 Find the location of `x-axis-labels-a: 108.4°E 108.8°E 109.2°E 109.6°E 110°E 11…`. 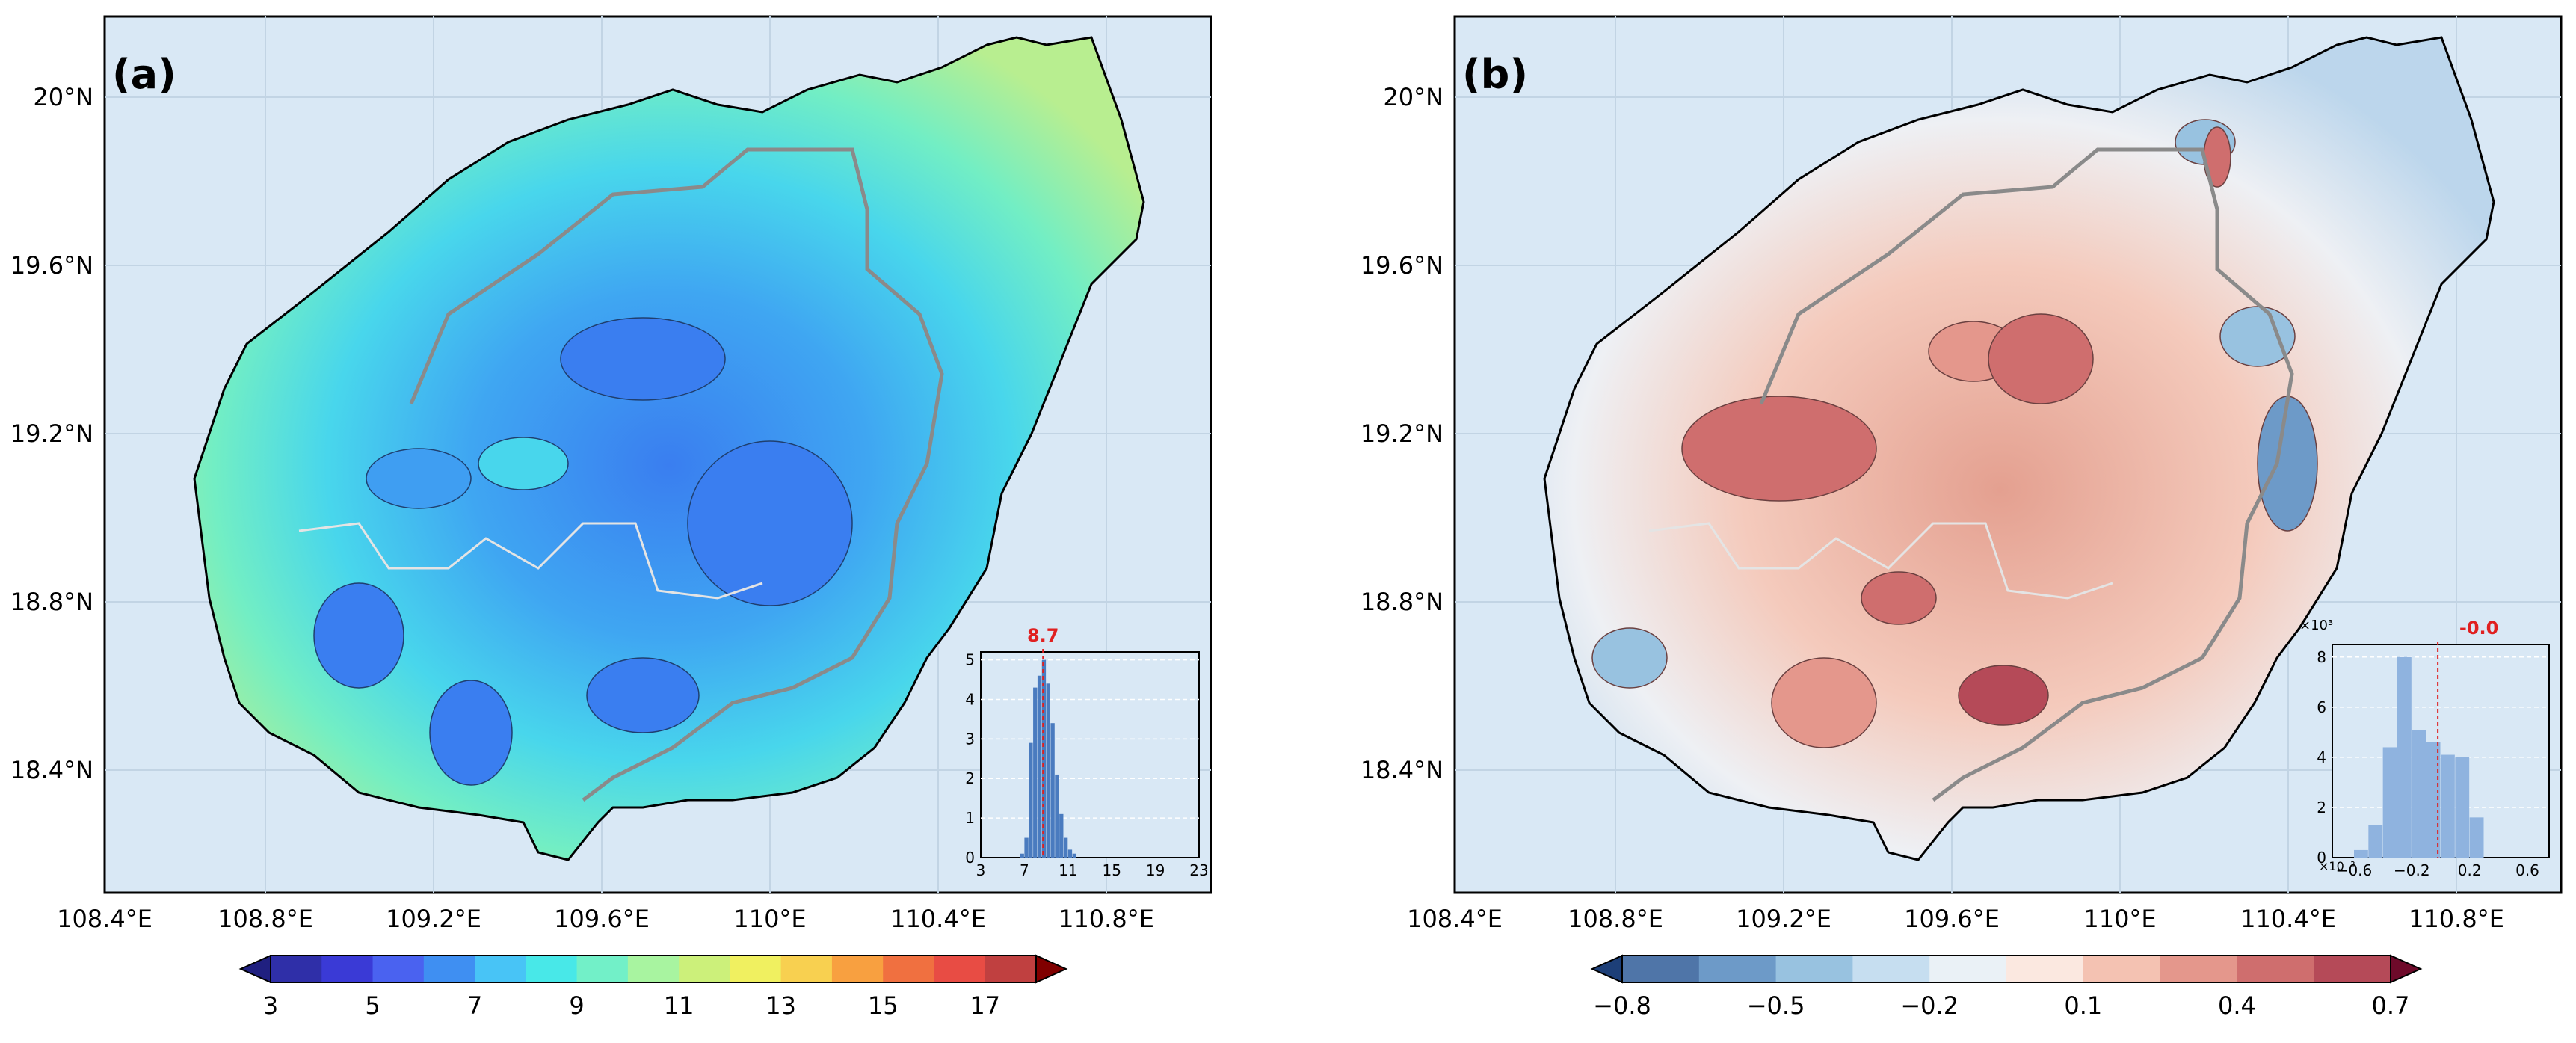

x-axis-labels-a: 108.4°E 108.8°E 109.2°E 109.6°E 110°E 11… is located at coordinates (605, 919).